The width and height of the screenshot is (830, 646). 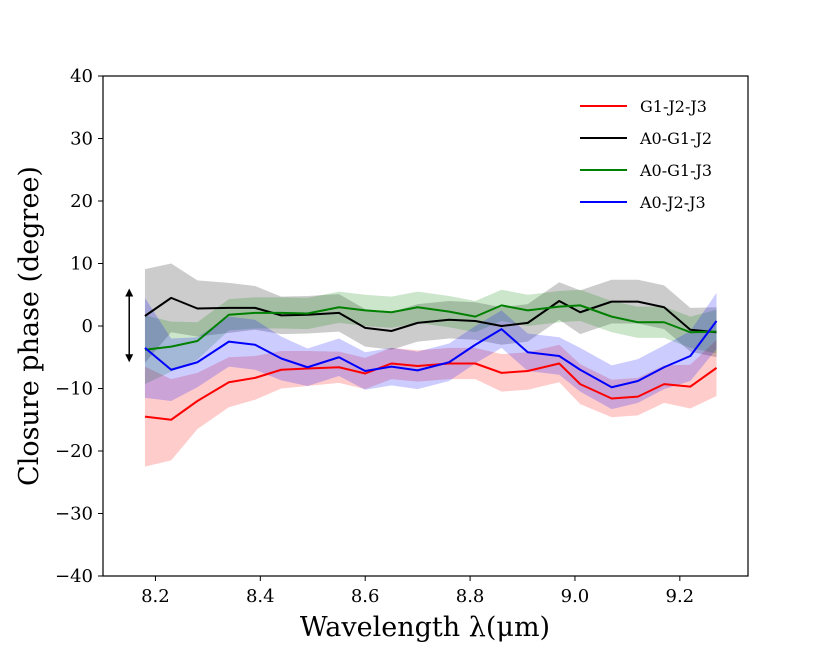 What do you see at coordinates (575, 596) in the screenshot?
I see `x-tick-label: 9.0` at bounding box center [575, 596].